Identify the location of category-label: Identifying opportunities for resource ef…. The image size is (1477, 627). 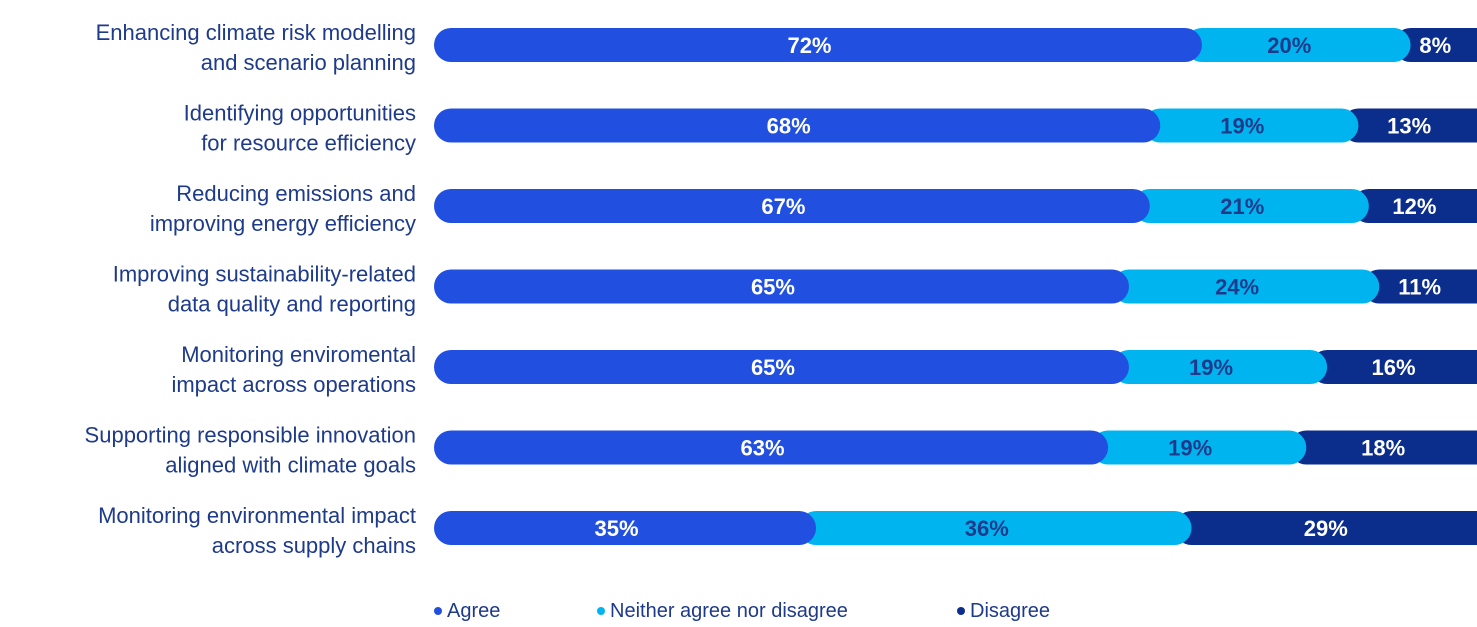
(300, 128).